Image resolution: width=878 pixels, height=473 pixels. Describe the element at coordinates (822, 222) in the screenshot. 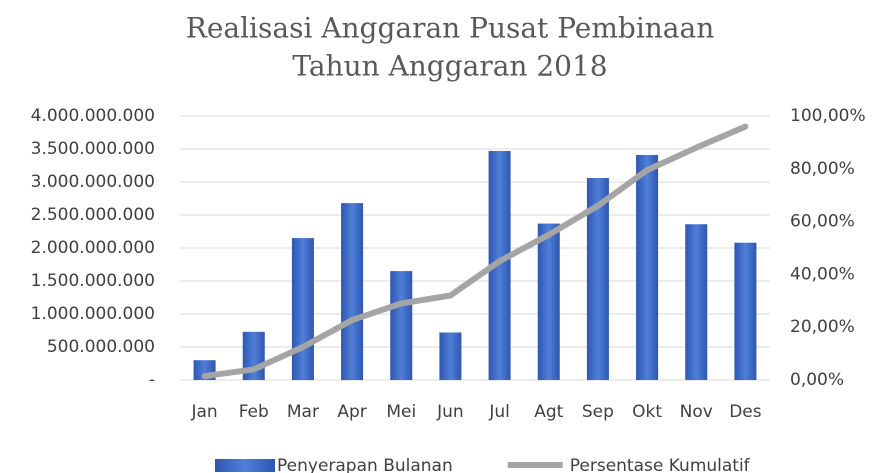

I see `y2-tick-label: 60,00%` at that location.